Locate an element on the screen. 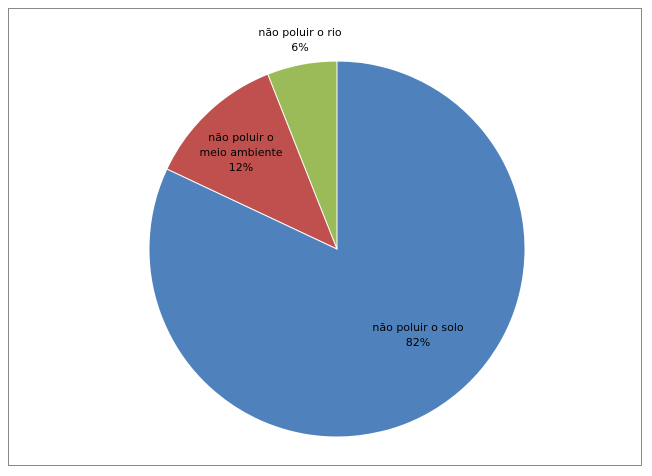 The height and width of the screenshot is (476, 652). slice-name: meio ambiente is located at coordinates (240, 152).